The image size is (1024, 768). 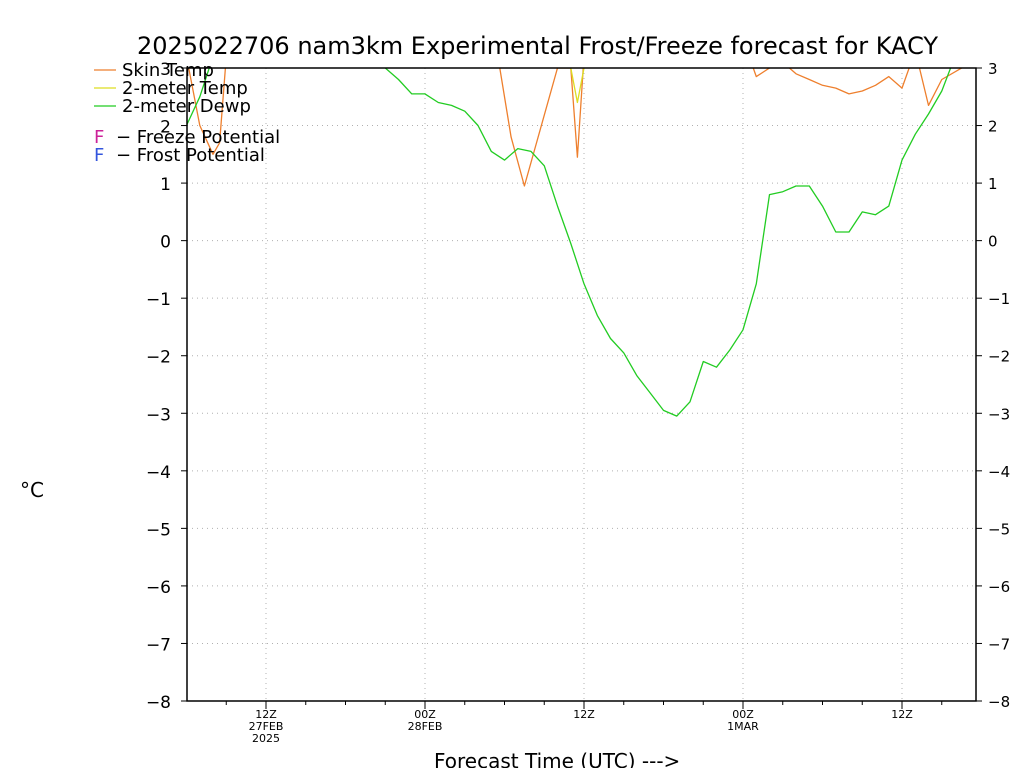 I want to click on y-tick-label: −6, so click(x=158, y=588).